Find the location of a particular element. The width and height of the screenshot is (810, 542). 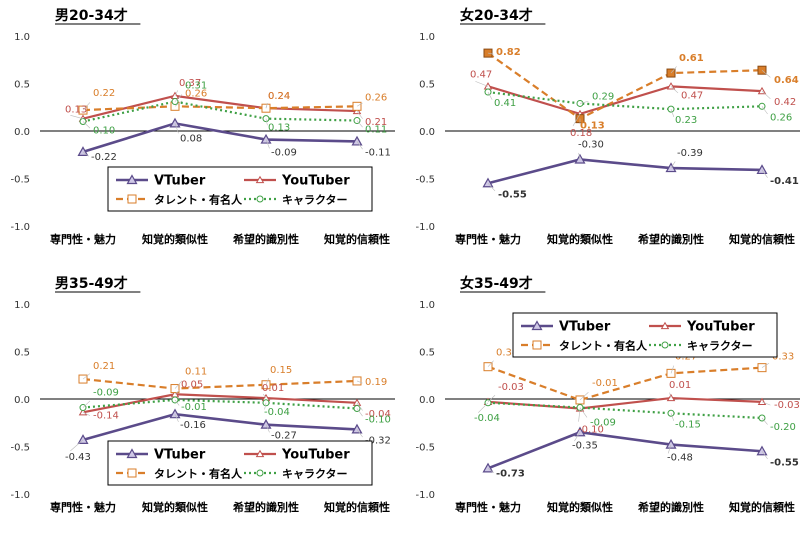

character-data-label: 0.29 is located at coordinates (603, 96).